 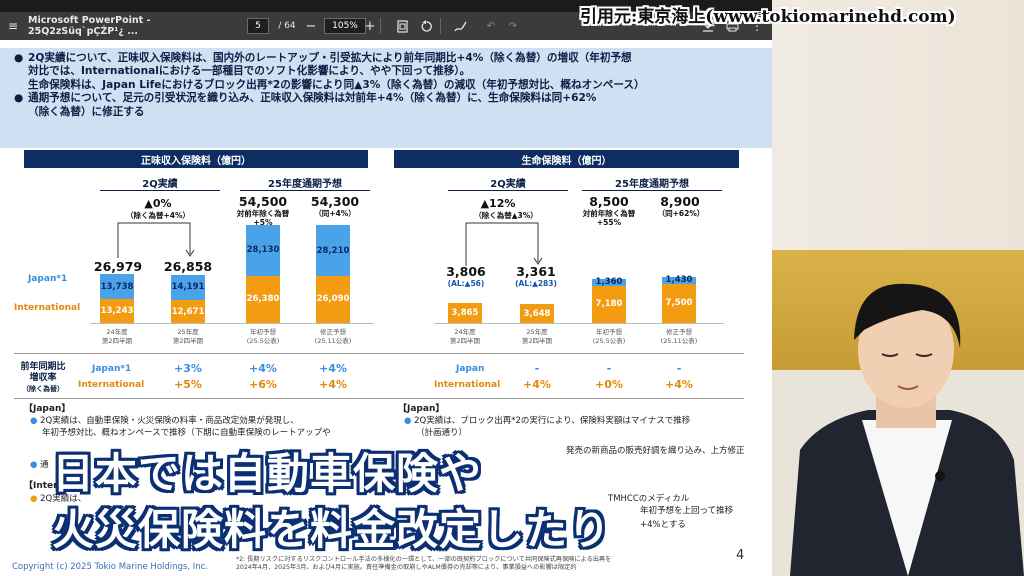 I want to click on presenter-image, so click(x=907, y=429).